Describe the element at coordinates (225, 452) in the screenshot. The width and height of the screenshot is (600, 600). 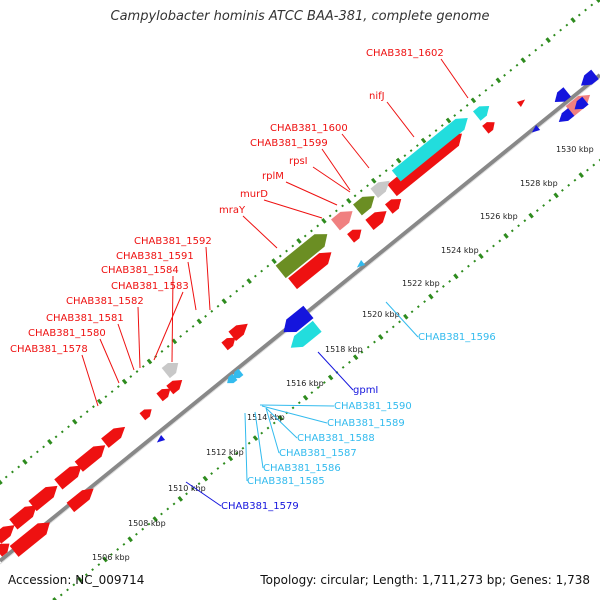
I see `tick-label: 1512 kbp` at that location.